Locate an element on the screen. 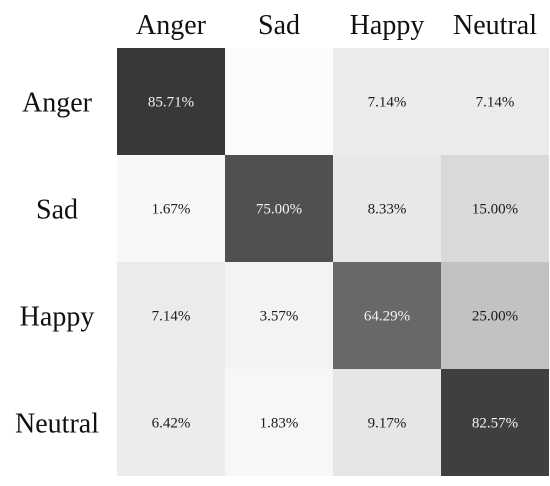 The height and width of the screenshot is (486, 550). cell-label-happy-anger: 7.14% is located at coordinates (171, 317).